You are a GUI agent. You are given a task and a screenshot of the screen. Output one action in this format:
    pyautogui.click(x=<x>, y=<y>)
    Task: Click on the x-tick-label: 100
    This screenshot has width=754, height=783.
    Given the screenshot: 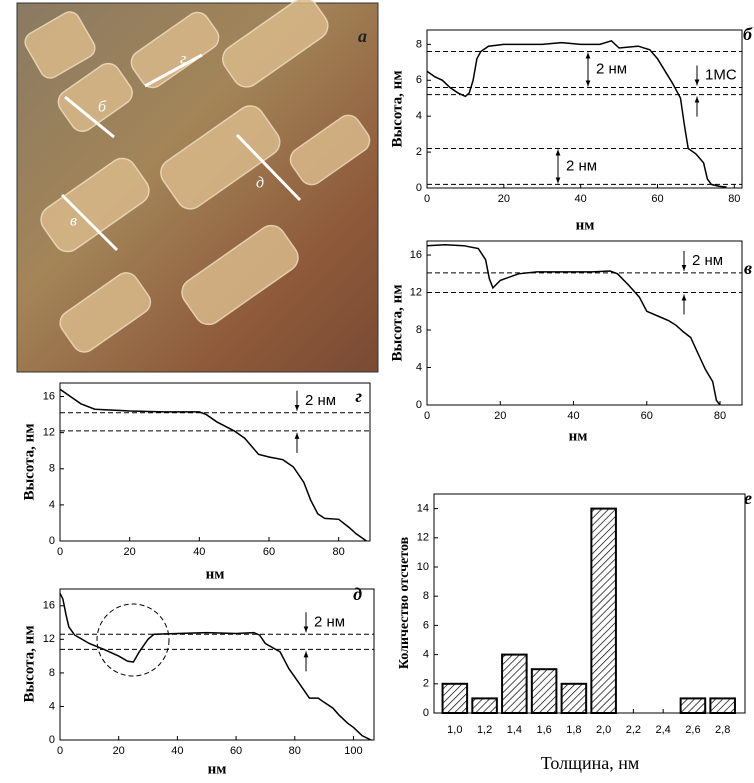 What is the action you would take?
    pyautogui.click(x=353, y=751)
    